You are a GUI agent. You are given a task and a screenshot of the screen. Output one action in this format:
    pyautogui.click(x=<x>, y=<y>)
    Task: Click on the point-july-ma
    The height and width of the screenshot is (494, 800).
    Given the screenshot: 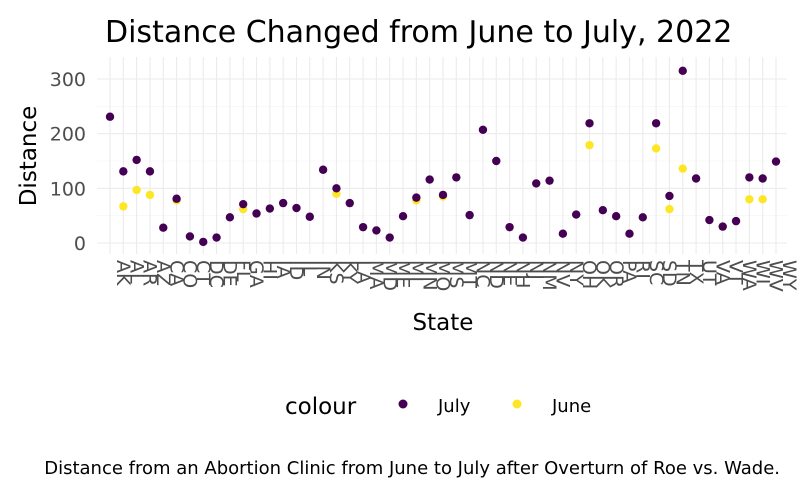 What is the action you would take?
    pyautogui.click(x=363, y=227)
    